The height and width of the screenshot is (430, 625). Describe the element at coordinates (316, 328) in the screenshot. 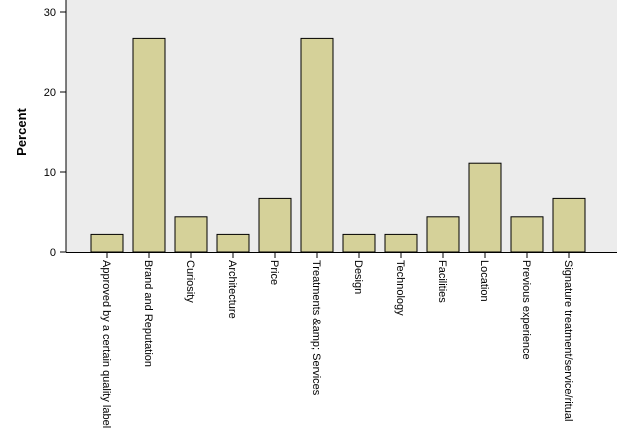

I see `x-tick-label: Treatments &amp; Services` at that location.